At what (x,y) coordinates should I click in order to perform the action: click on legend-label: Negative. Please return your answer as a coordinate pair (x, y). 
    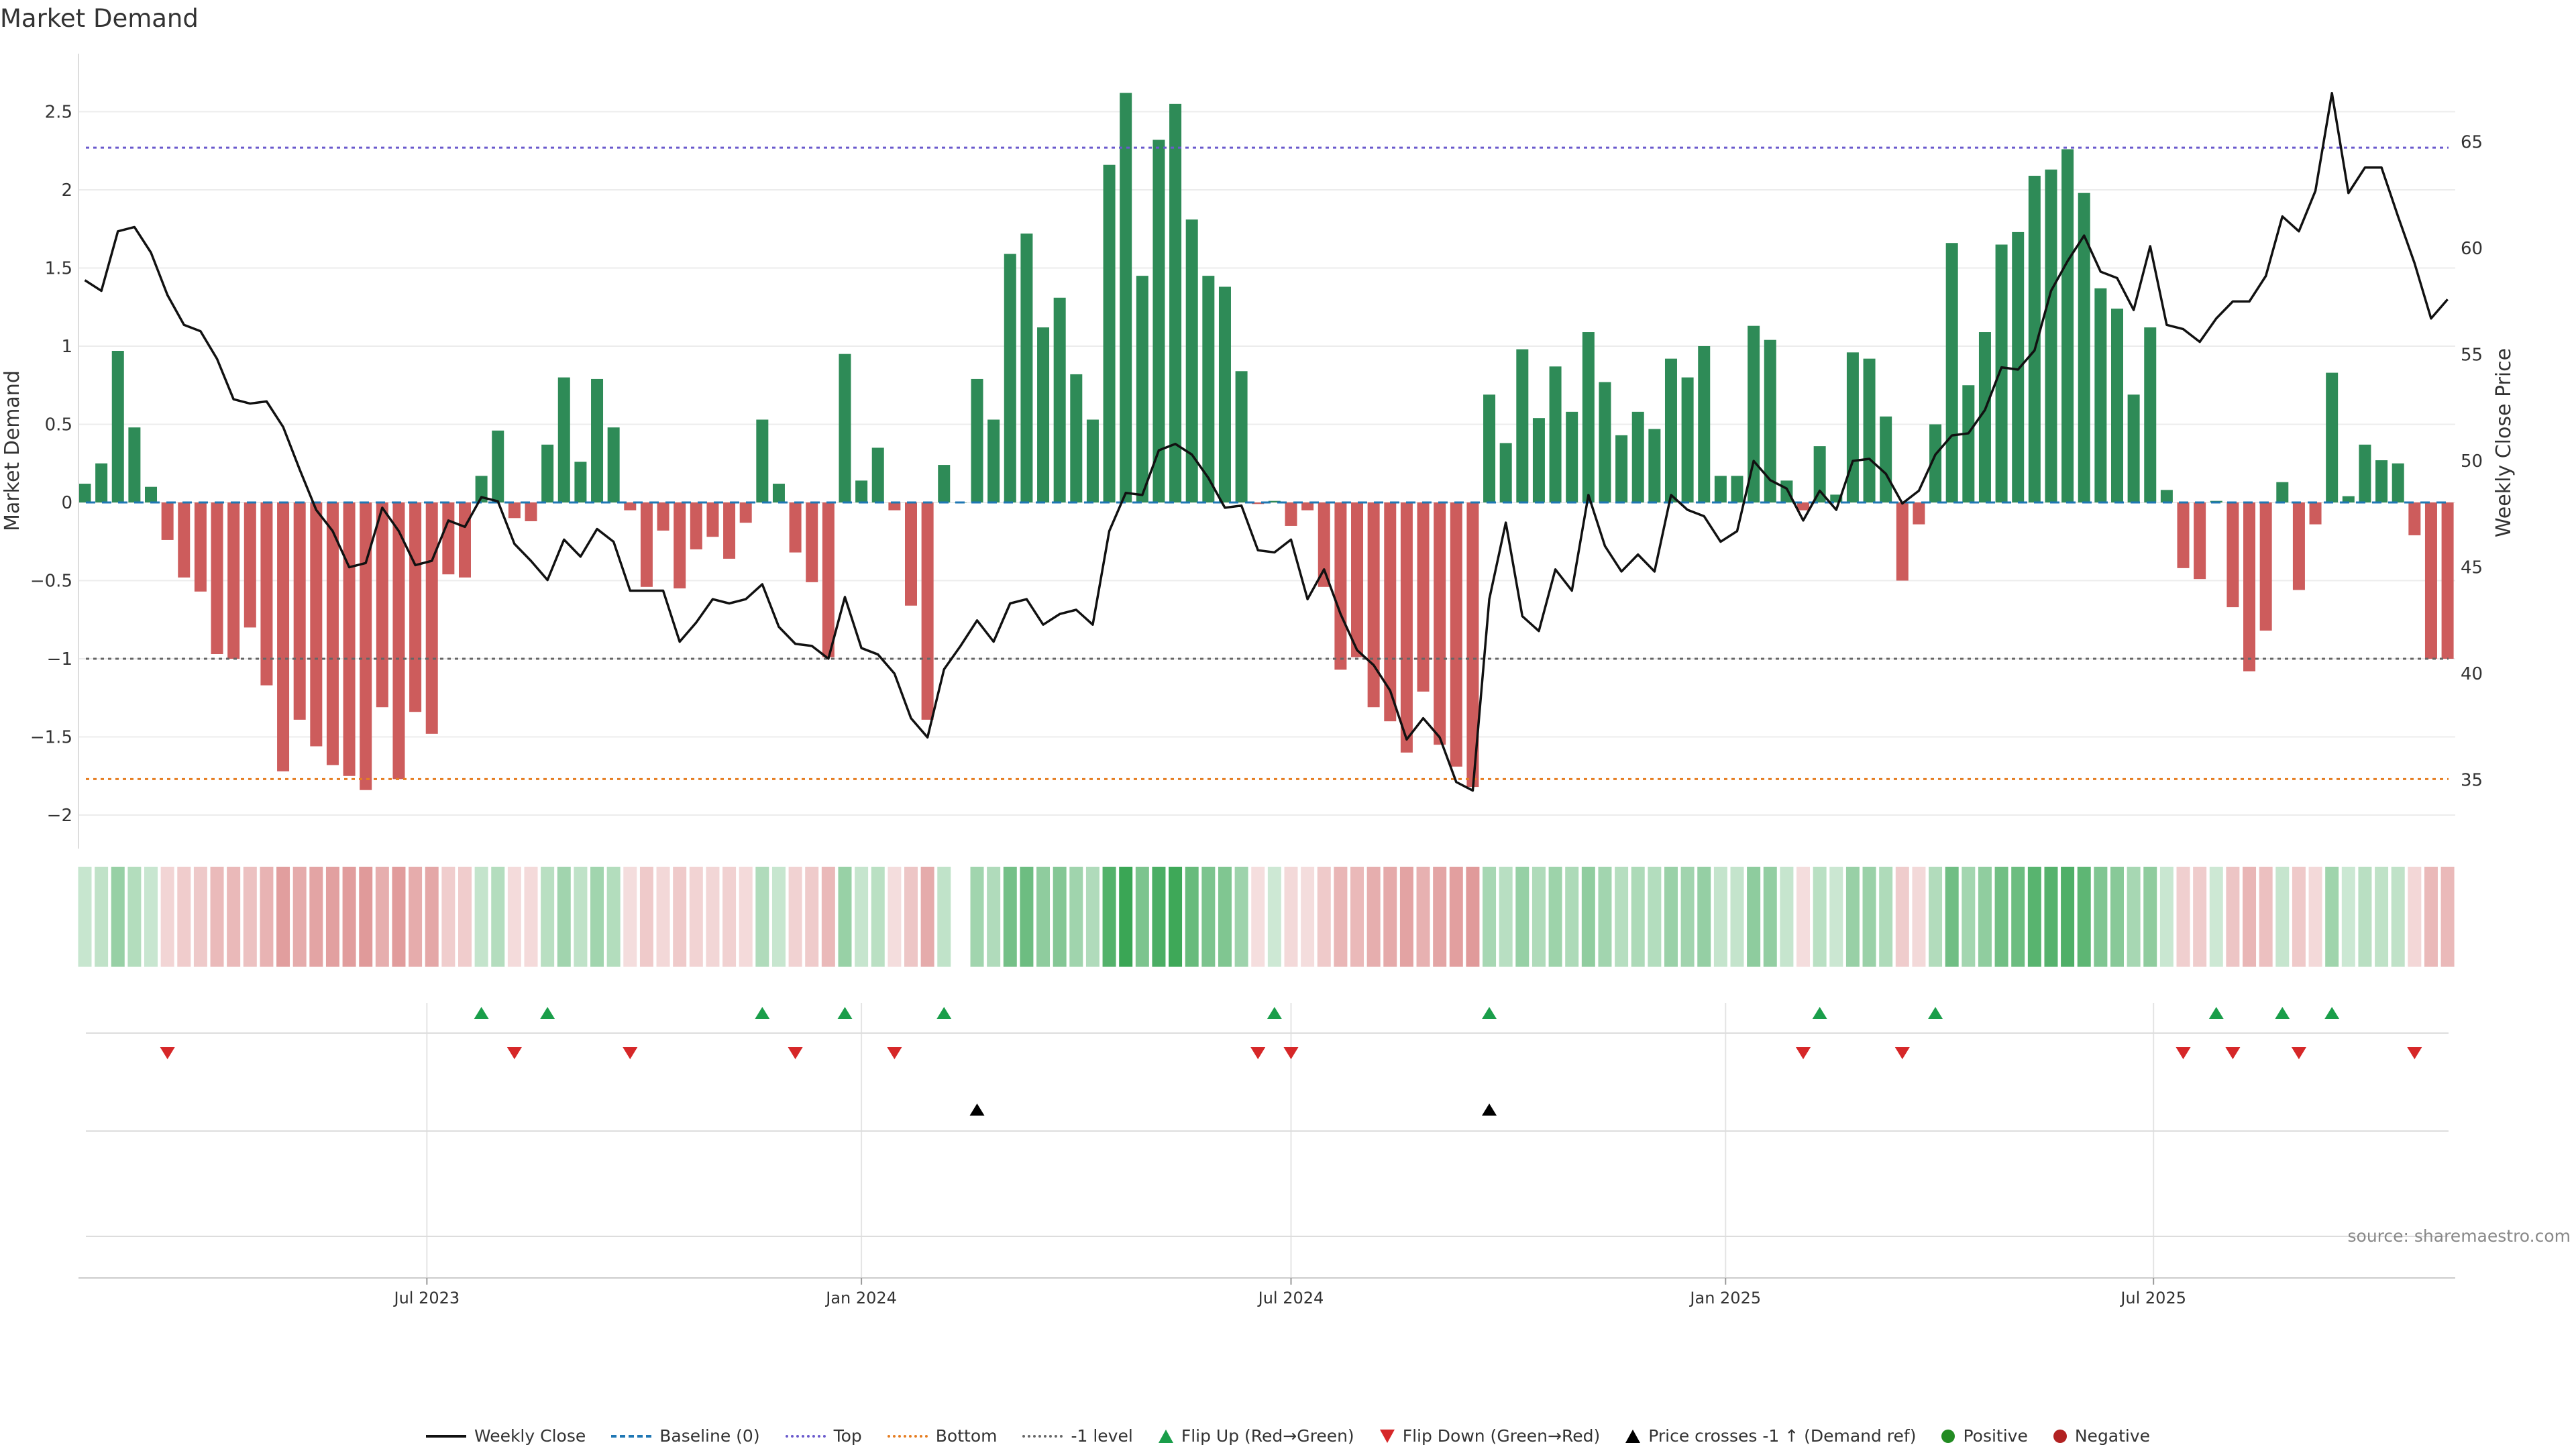
    Looking at the image, I should click on (2112, 1436).